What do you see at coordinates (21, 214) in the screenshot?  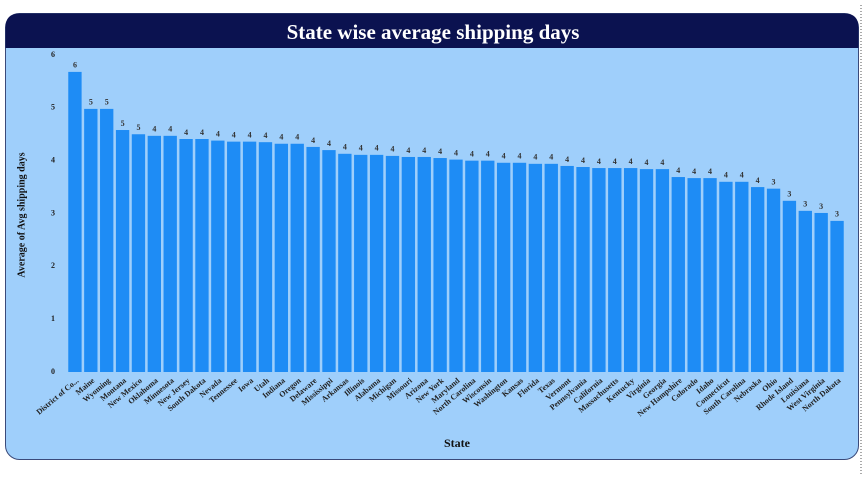 I see `y-axis-title: Average of Avg shipping days` at bounding box center [21, 214].